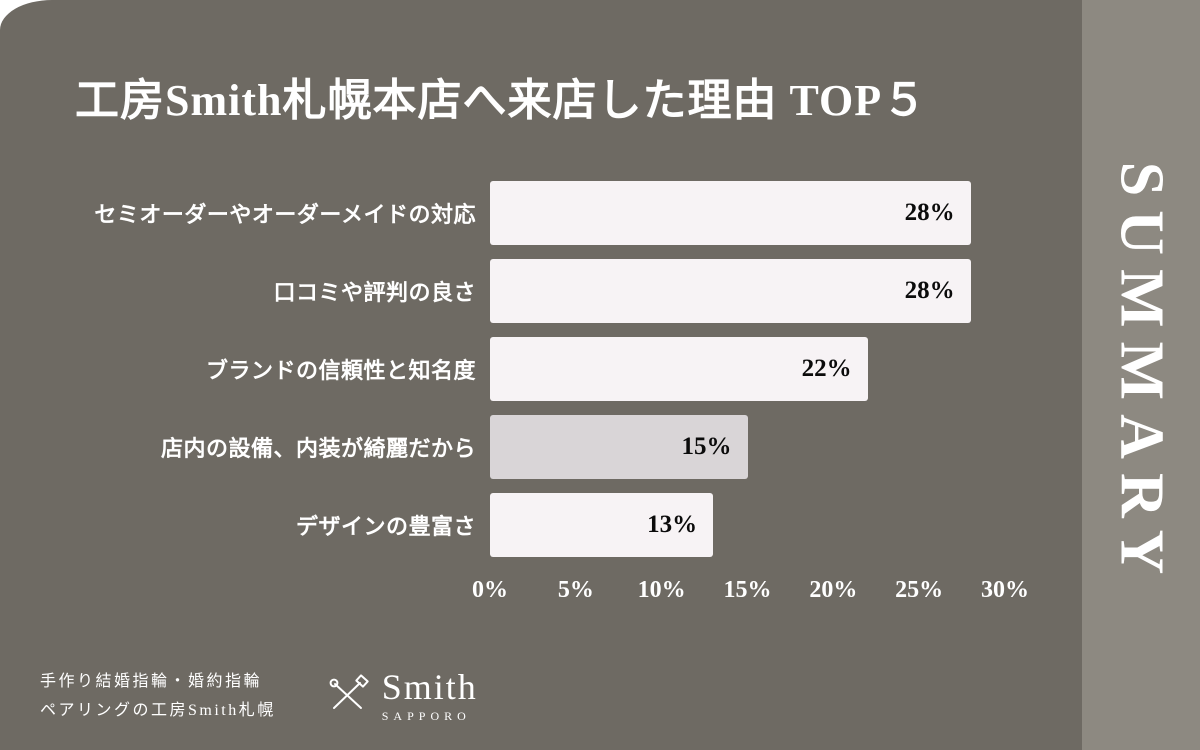 Image resolution: width=1200 pixels, height=750 pixels. I want to click on summary-strip: SUMMARY, so click(1141, 375).